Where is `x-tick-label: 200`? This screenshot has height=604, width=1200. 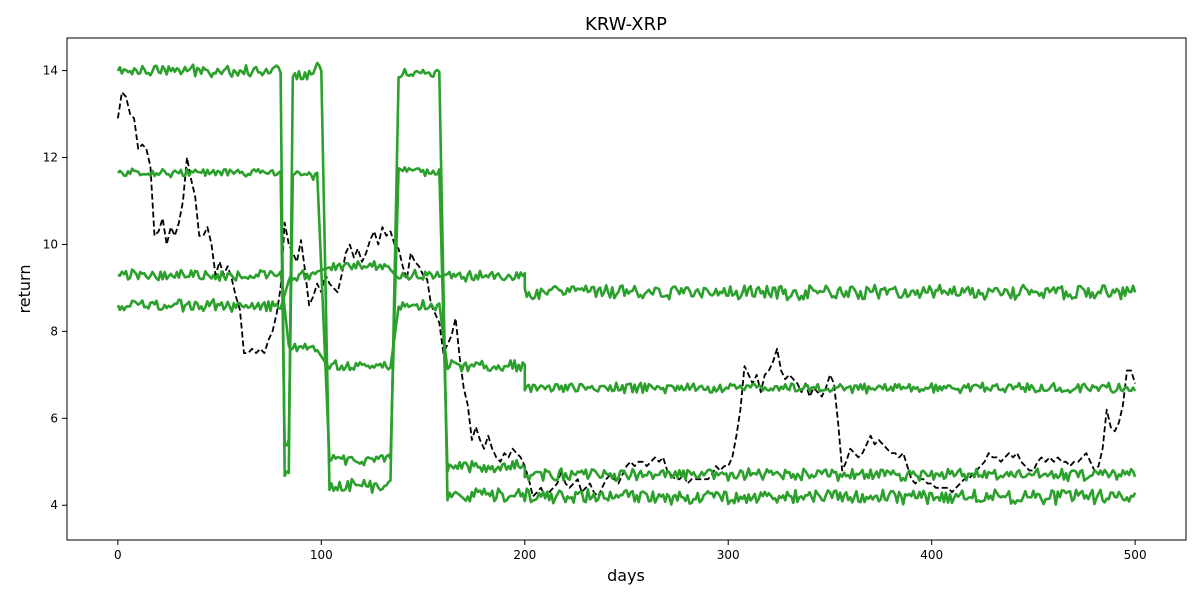 x-tick-label: 200 is located at coordinates (524, 555).